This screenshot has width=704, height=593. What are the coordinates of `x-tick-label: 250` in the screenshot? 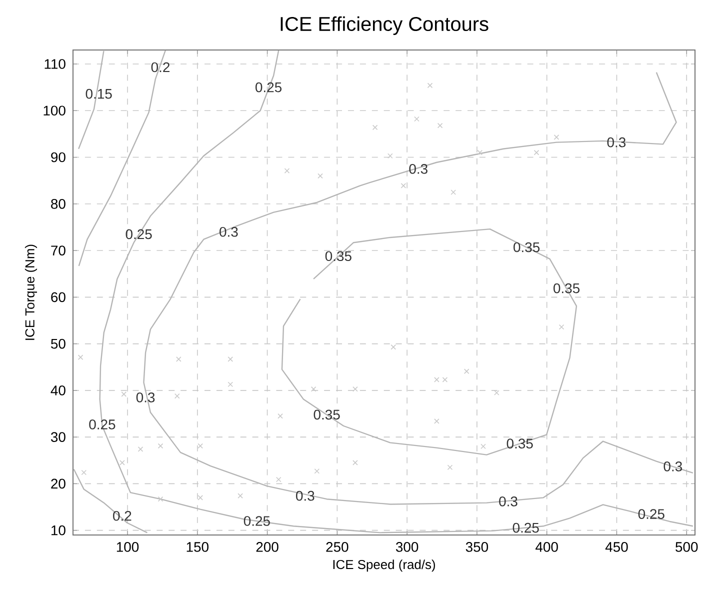 It's located at (337, 547).